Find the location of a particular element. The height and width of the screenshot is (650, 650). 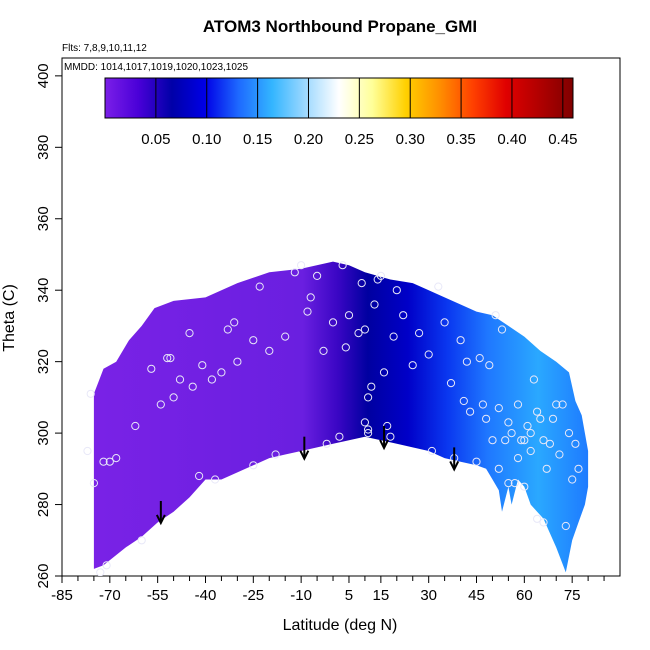

colorbar-tick-label: 0.15 is located at coordinates (257, 139).